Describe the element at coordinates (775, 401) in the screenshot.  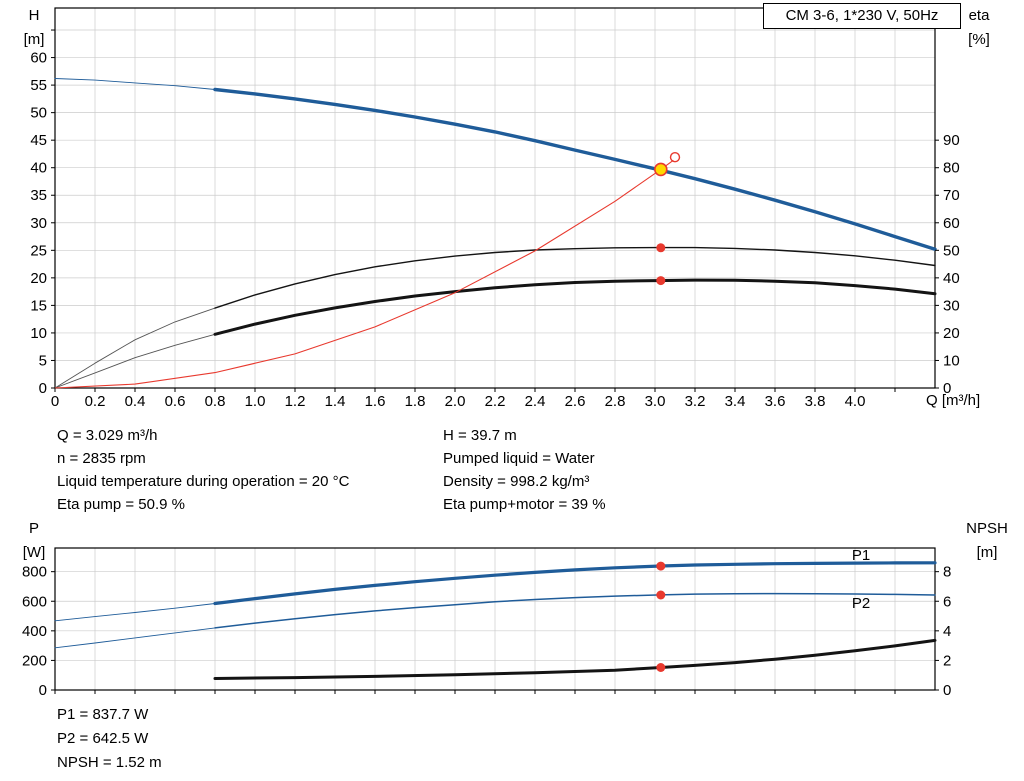
I see `x-tick-label: 3.6` at that location.